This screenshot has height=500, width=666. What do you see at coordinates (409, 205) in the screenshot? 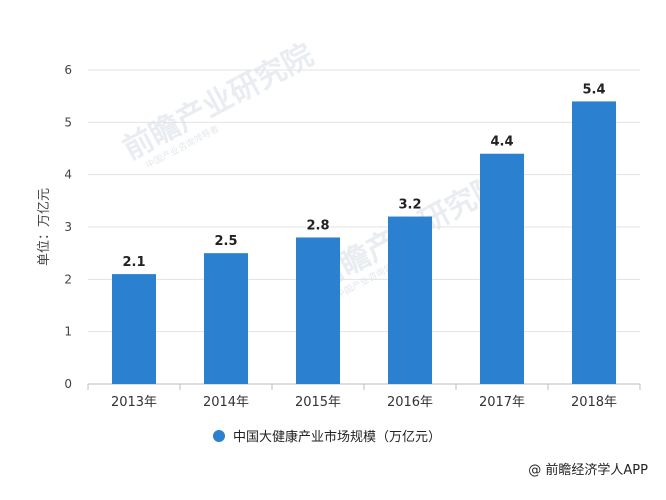
I see `bar-data-label: 3.2` at bounding box center [409, 205].